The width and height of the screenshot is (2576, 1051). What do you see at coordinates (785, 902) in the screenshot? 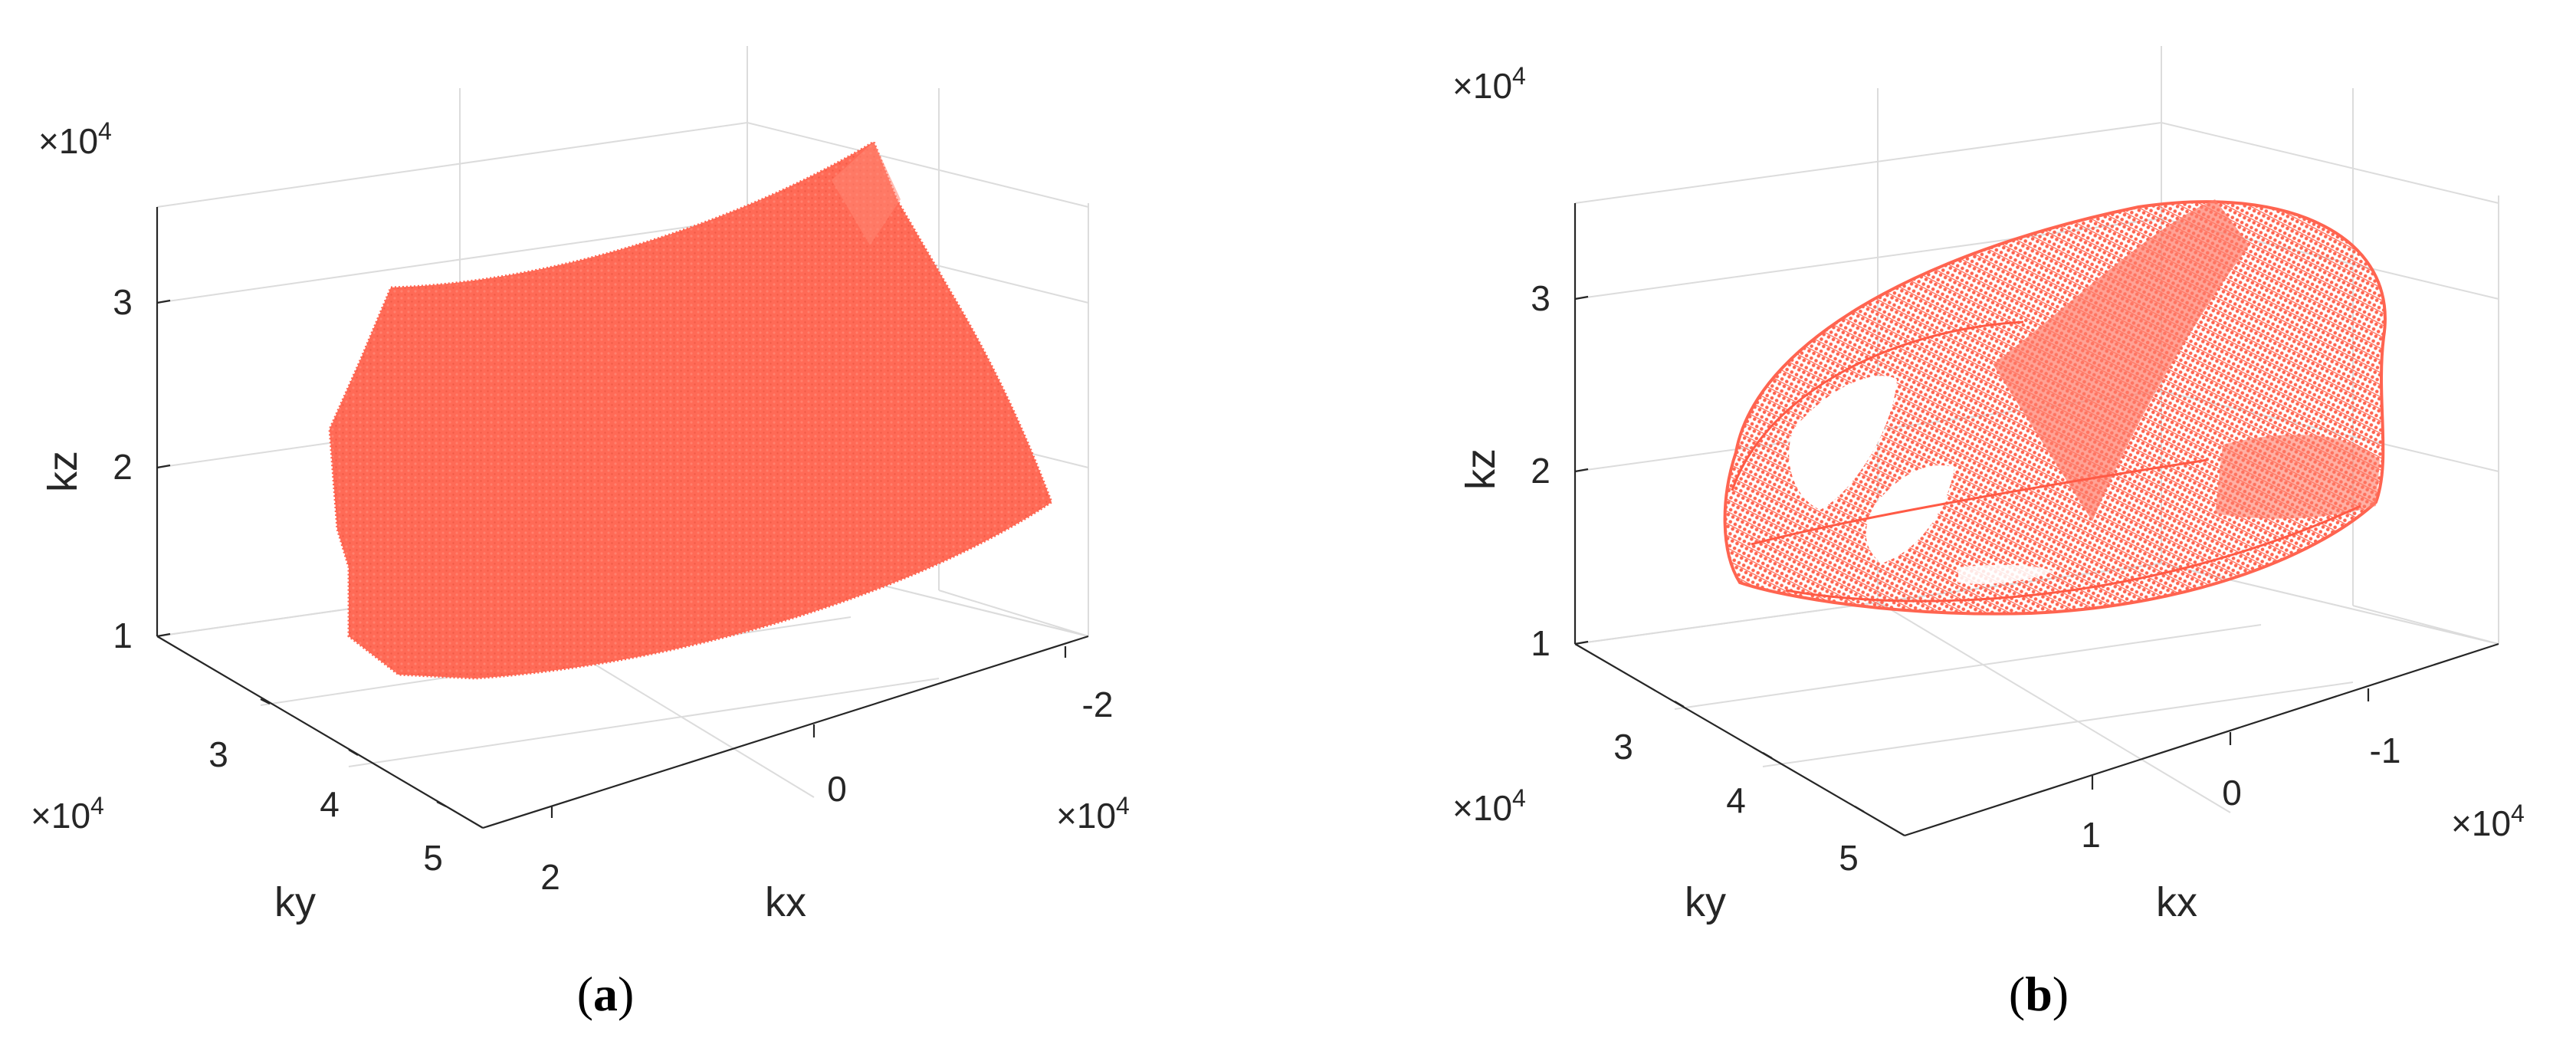
I see `panel-a-x-label: kx` at bounding box center [785, 902].